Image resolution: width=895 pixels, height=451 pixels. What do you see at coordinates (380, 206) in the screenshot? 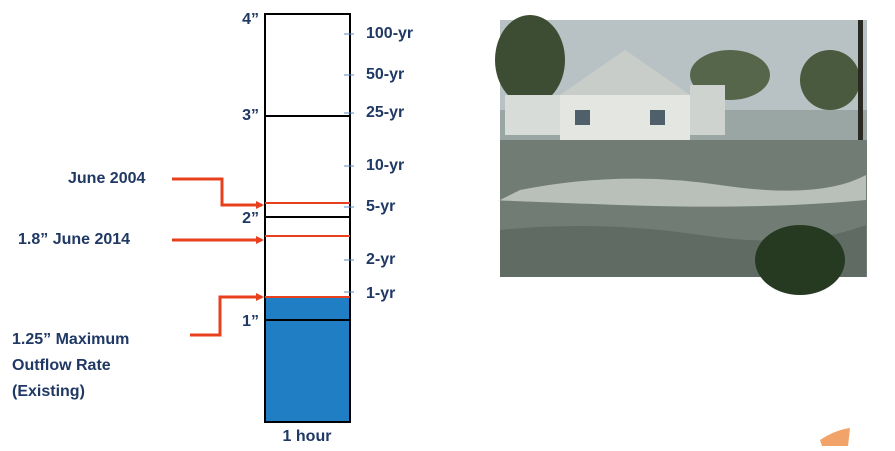
I see `rp-label: 5-yr` at bounding box center [380, 206].